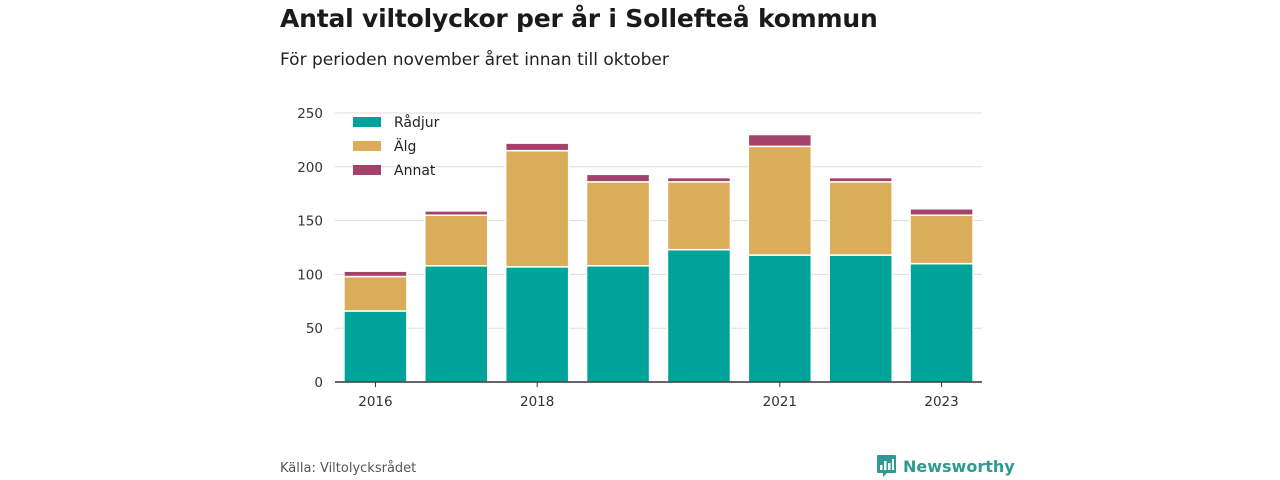 Image resolution: width=1280 pixels, height=480 pixels. I want to click on y-tick-label: 0, so click(318, 383).